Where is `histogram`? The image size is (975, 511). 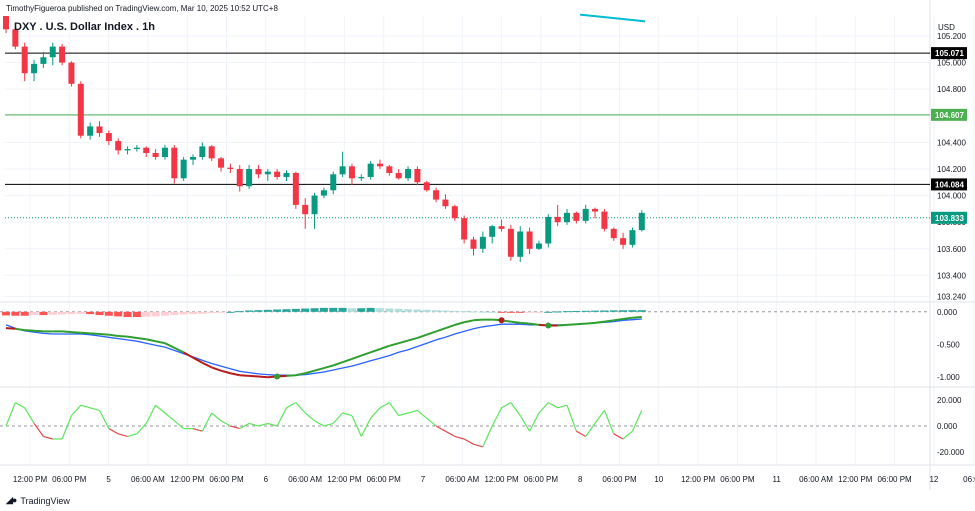 histogram is located at coordinates (324, 312).